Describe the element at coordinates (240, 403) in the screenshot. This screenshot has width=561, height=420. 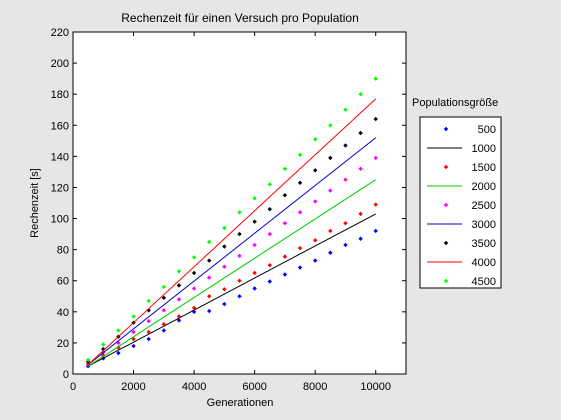
I see `x-axis-label: Generationen` at that location.